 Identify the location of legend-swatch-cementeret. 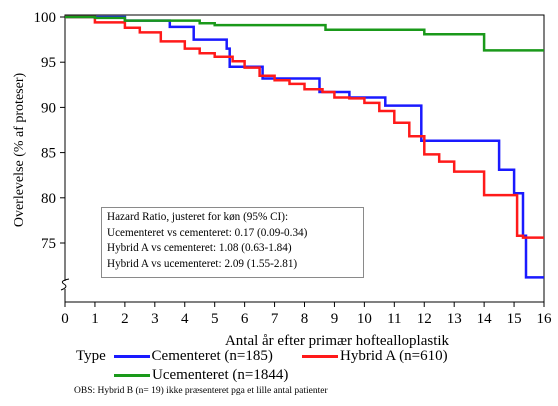
(131, 357).